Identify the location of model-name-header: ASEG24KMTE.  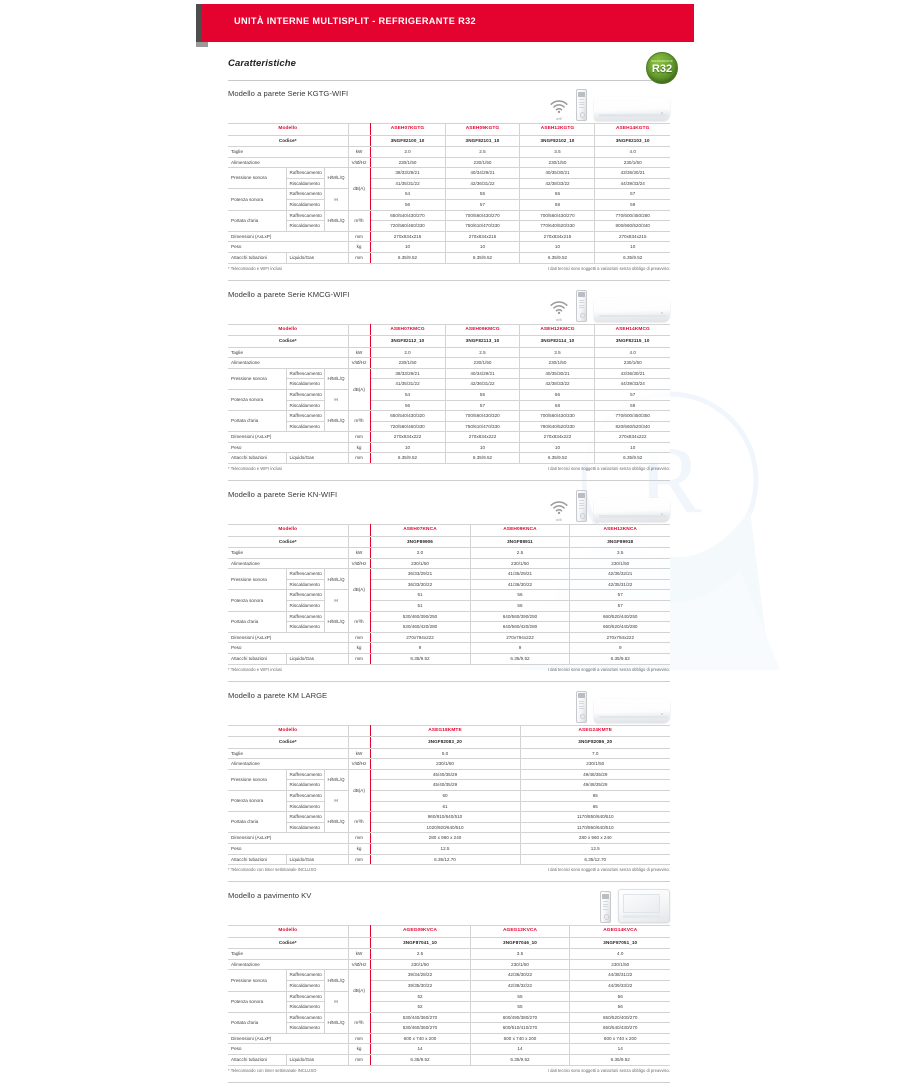
(594, 731).